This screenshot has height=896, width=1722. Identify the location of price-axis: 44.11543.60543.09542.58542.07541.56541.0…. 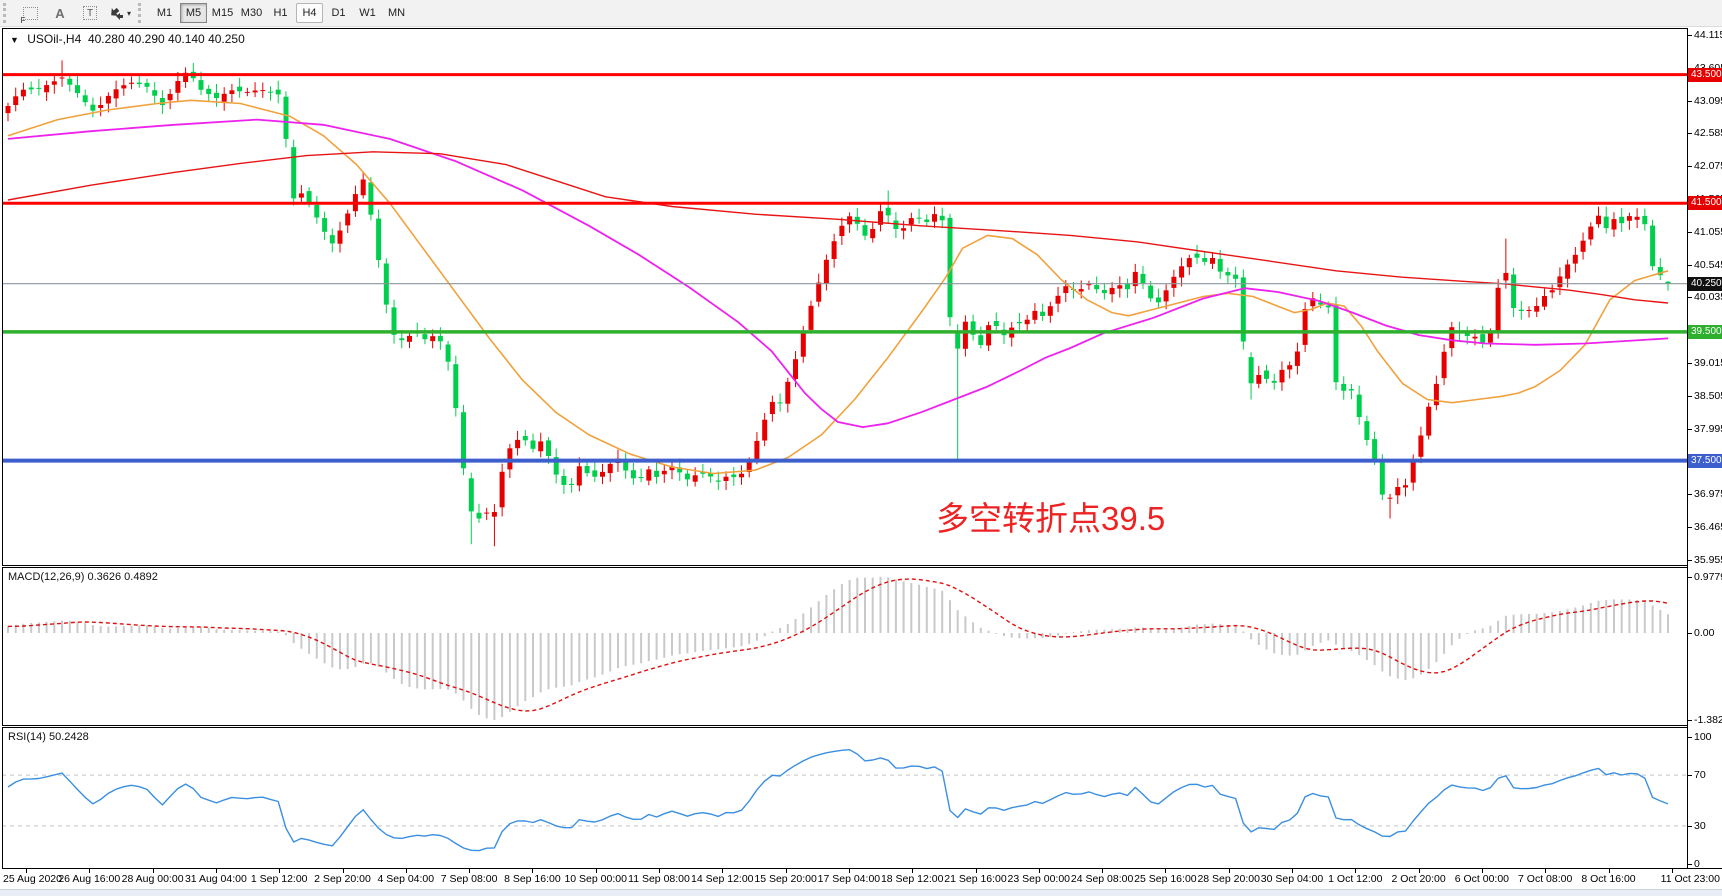
(1704, 449).